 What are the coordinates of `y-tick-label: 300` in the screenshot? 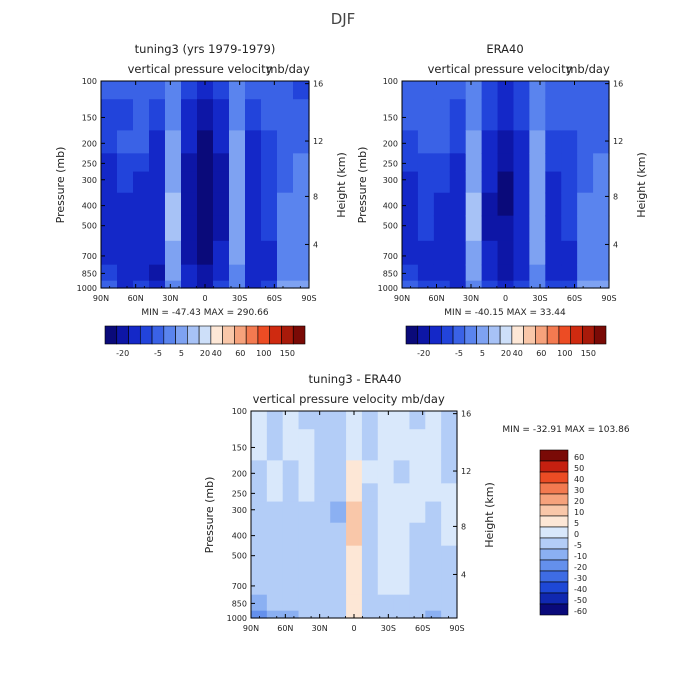 It's located at (239, 510).